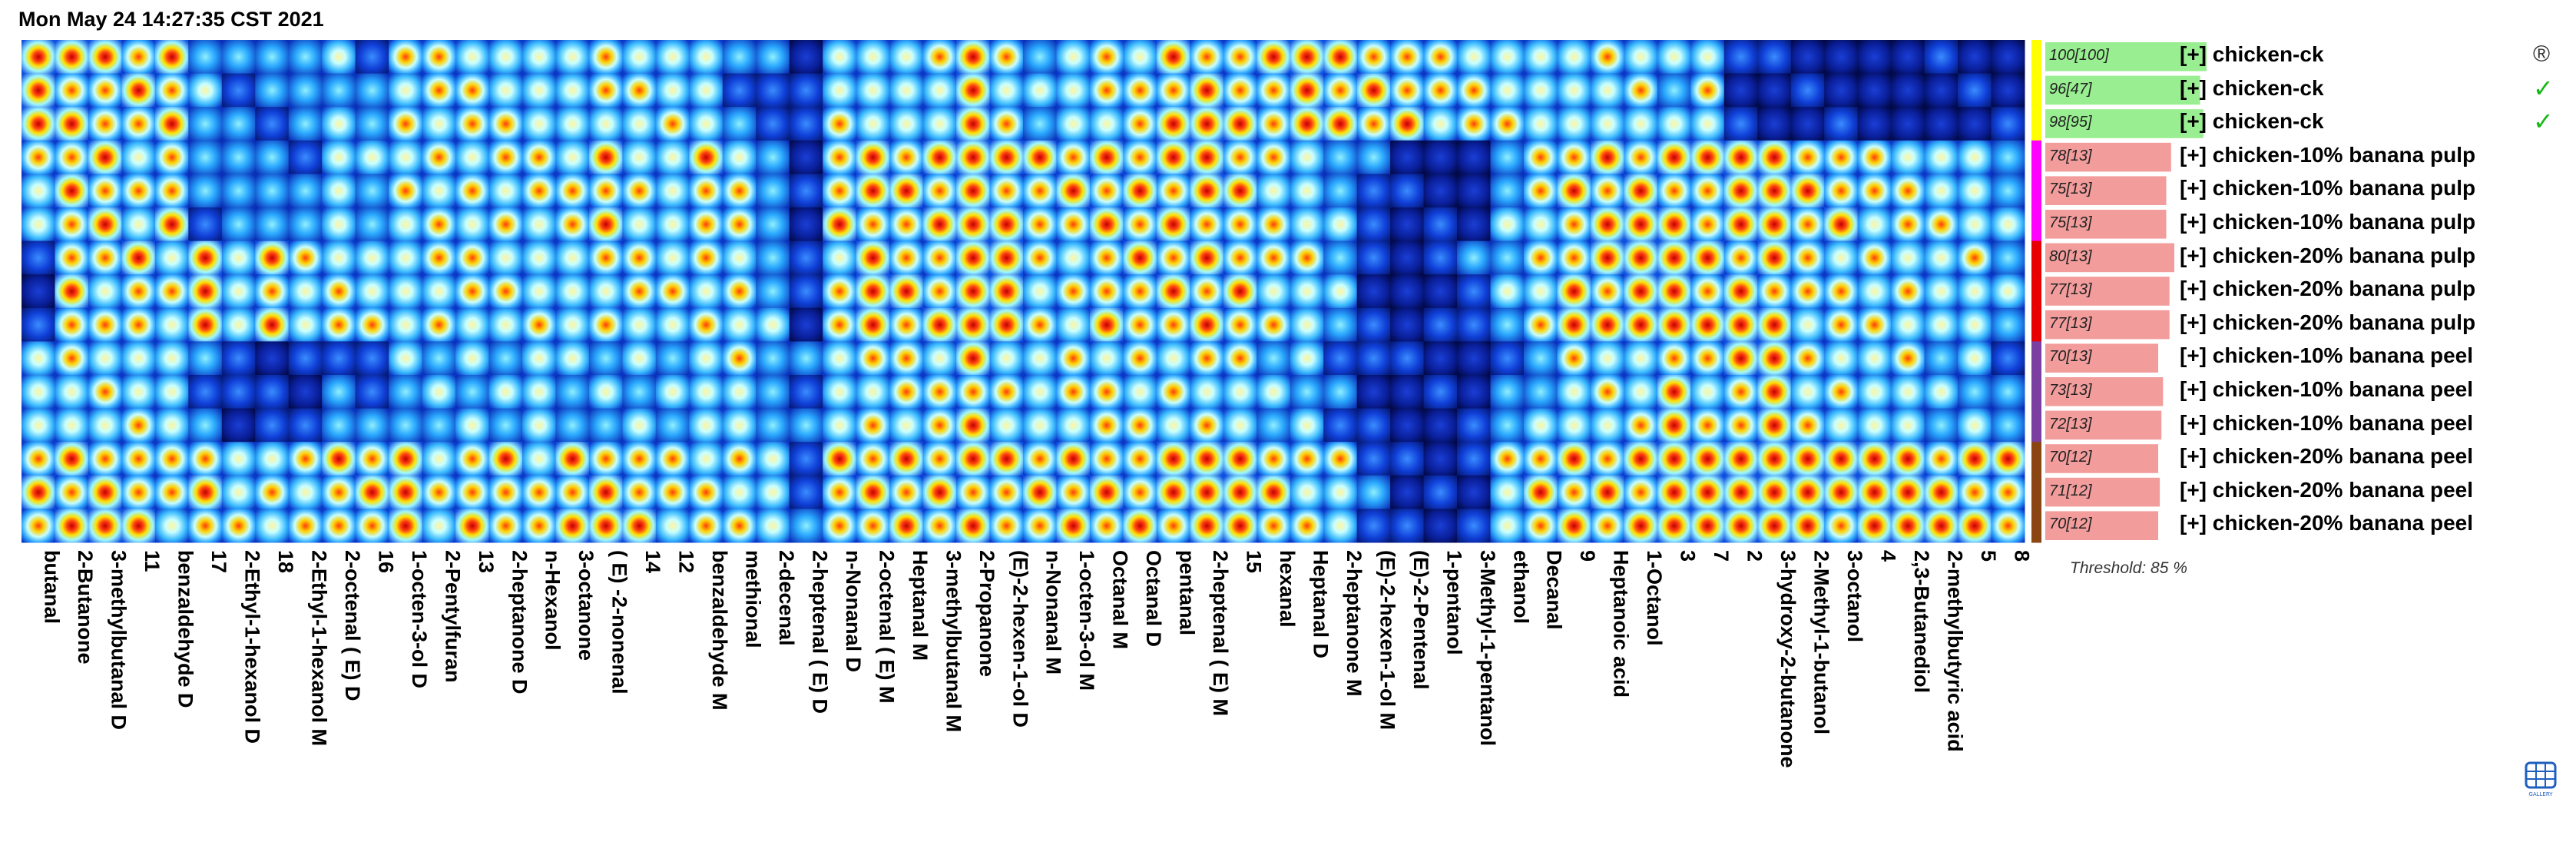  What do you see at coordinates (1888, 556) in the screenshot?
I see `column-label: 4` at bounding box center [1888, 556].